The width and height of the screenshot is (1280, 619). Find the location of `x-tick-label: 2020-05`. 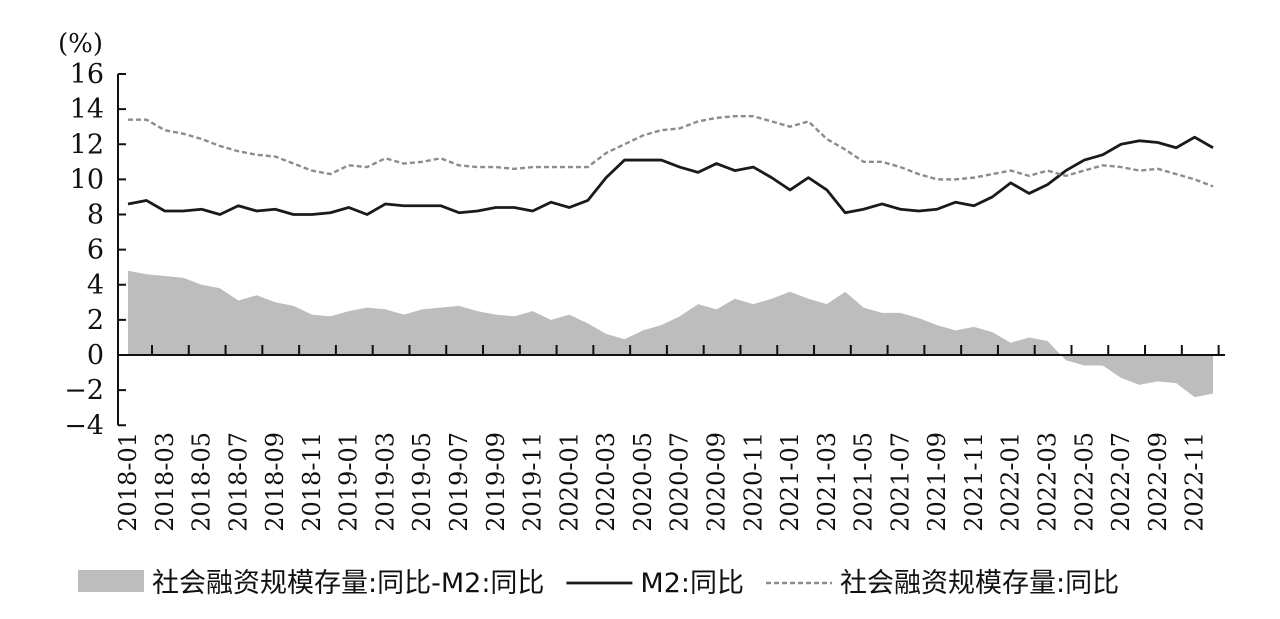

x-tick-label: 2020-05 is located at coordinates (643, 482).